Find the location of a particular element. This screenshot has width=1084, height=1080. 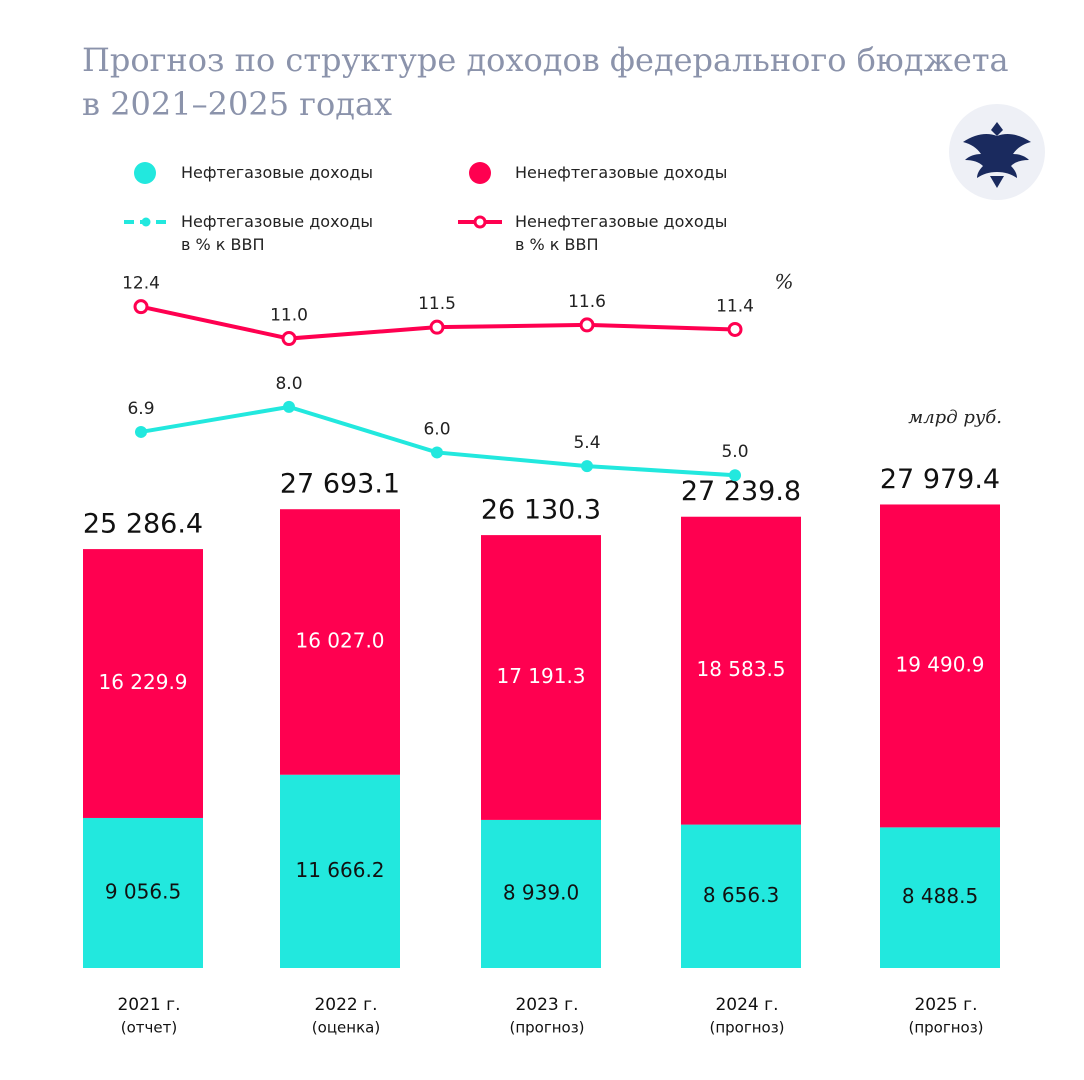

line is located at coordinates (438, 441).